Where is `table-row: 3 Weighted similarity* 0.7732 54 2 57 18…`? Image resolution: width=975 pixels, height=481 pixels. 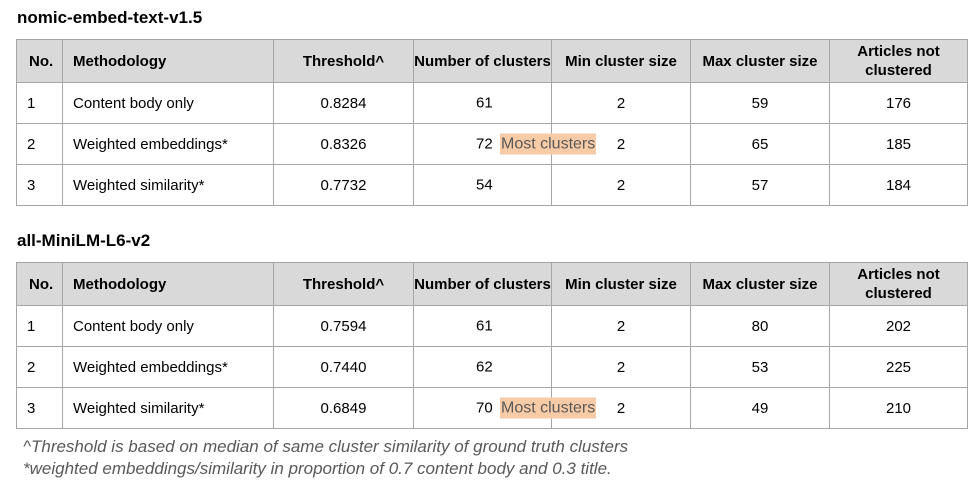 table-row: 3 Weighted similarity* 0.7732 54 2 57 18… is located at coordinates (492, 185).